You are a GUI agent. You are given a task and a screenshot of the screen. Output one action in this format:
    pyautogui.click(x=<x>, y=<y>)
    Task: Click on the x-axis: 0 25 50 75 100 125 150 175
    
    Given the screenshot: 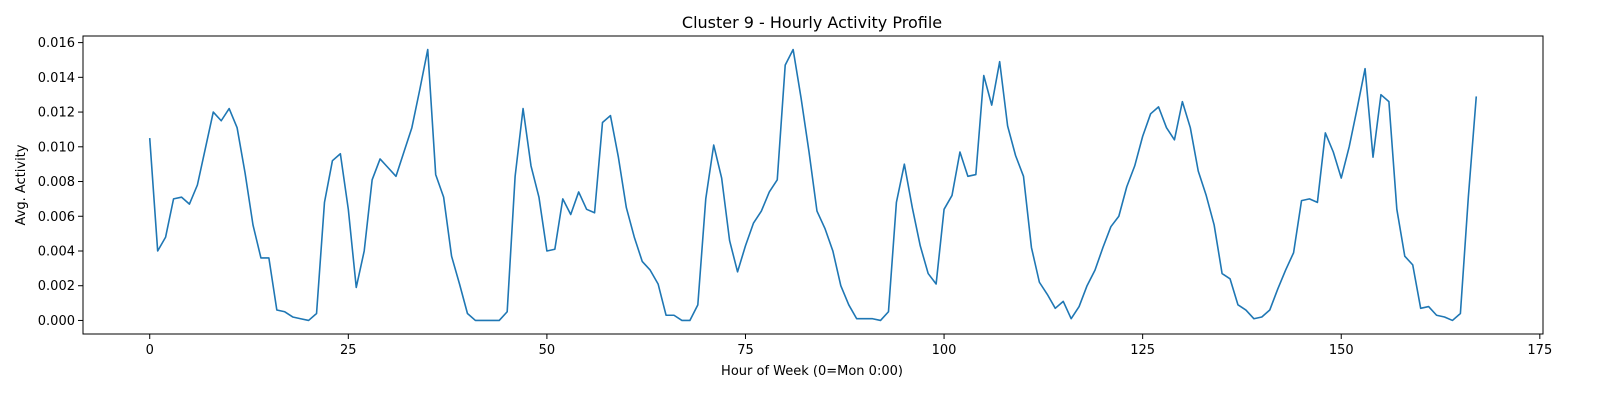 What is the action you would take?
    pyautogui.click(x=849, y=346)
    